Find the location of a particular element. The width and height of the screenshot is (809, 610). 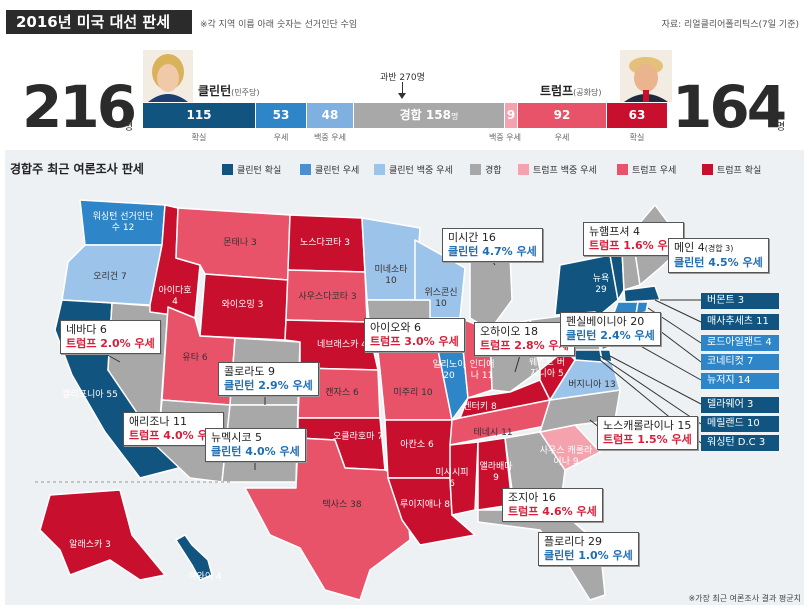

legend-item: 트럼프 우세 is located at coordinates (646, 169).